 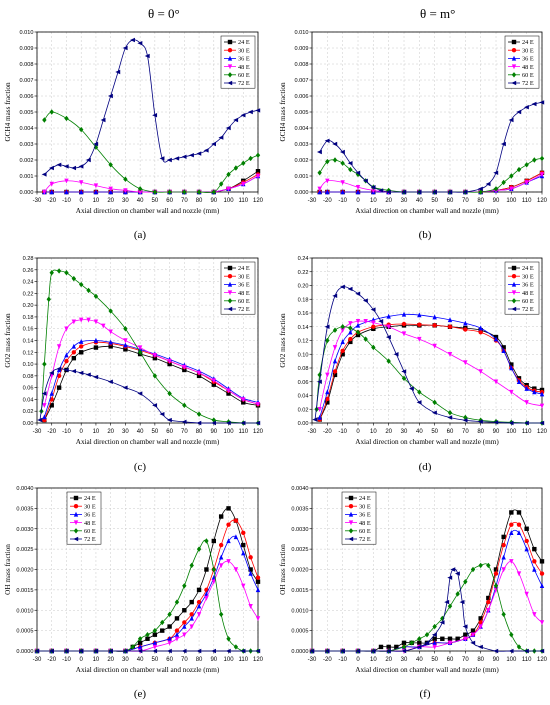 I want to click on y-tick-label: 0.005, so click(x=302, y=113).